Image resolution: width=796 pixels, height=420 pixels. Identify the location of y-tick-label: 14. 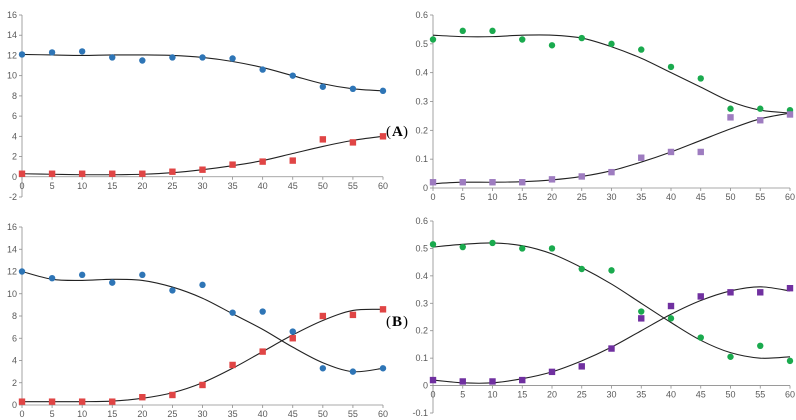
(12, 249).